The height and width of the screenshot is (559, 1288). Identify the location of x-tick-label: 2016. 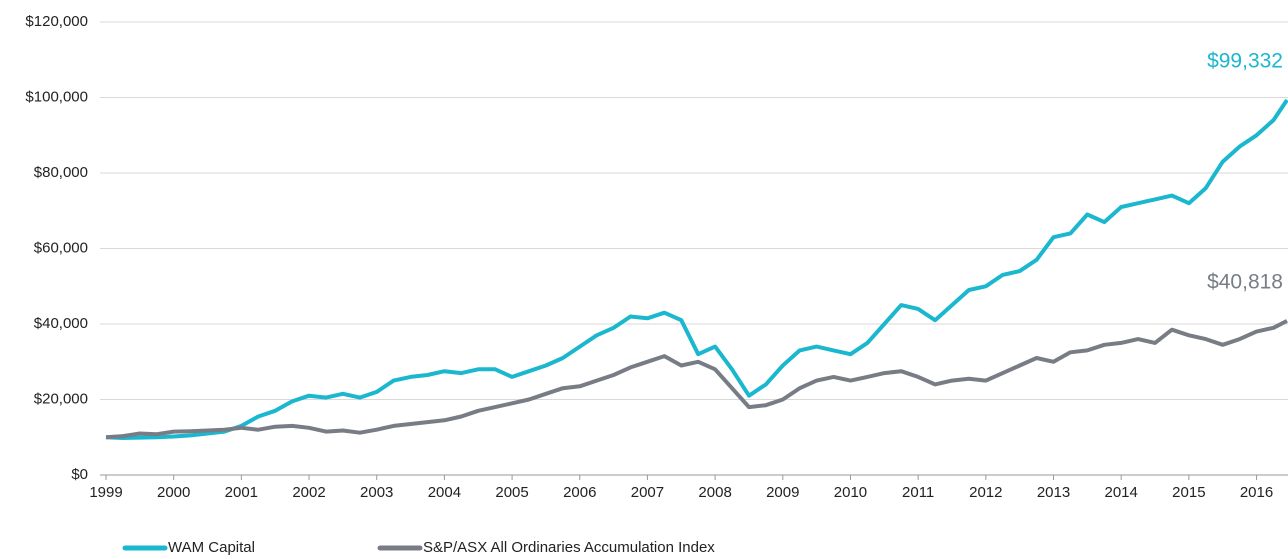
(1256, 492).